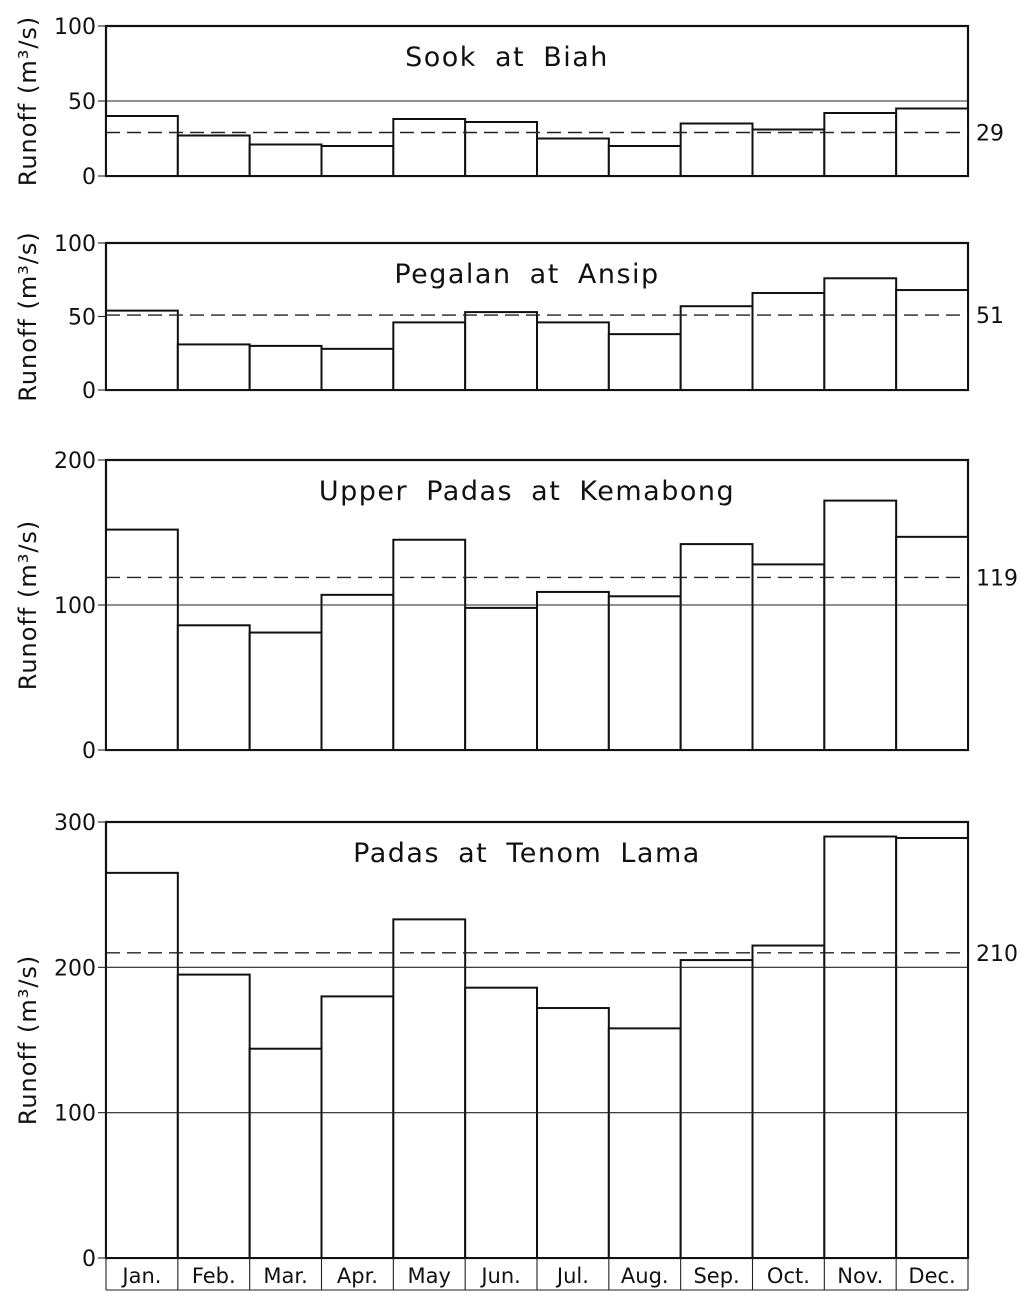 This screenshot has width=1020, height=1292. I want to click on mean-label: 119, so click(997, 578).